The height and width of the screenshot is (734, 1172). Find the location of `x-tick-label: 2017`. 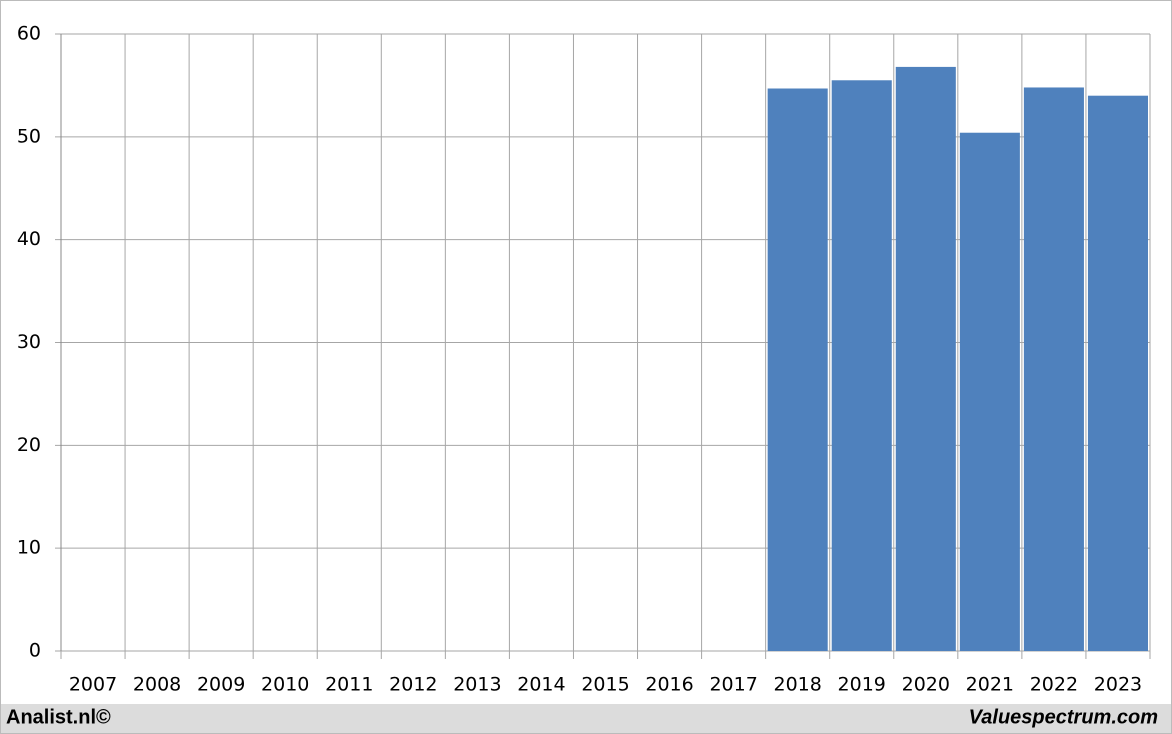

x-tick-label: 2017 is located at coordinates (733, 685).